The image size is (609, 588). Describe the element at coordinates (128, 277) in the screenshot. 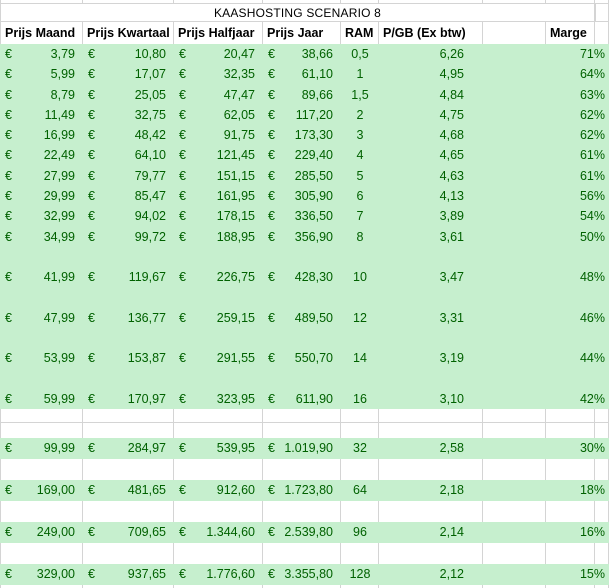

I see `cell-kwartaal: €119,67` at that location.